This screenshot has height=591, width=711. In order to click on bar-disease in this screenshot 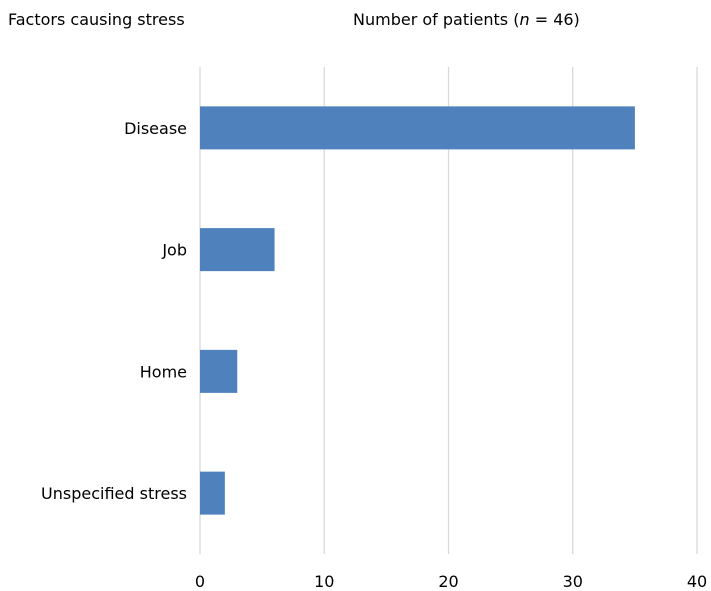, I will do `click(417, 128)`.